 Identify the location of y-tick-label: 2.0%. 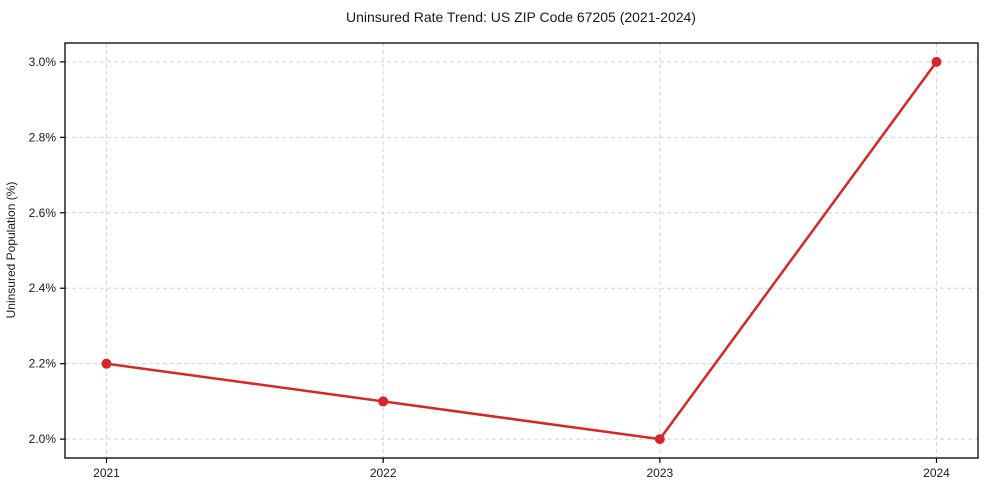
(43, 439).